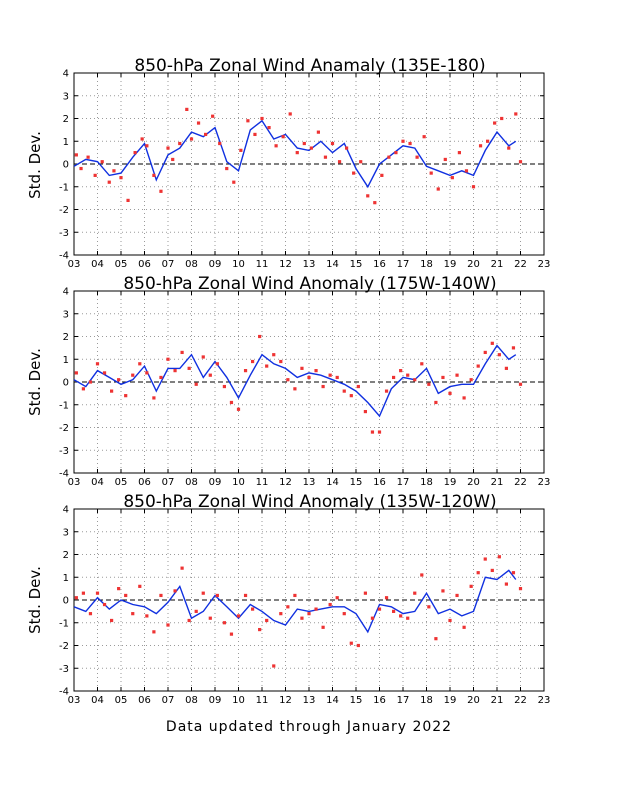 This screenshot has width=618, height=800. Describe the element at coordinates (309, 264) in the screenshot. I see `x-tick-label: 13` at that location.